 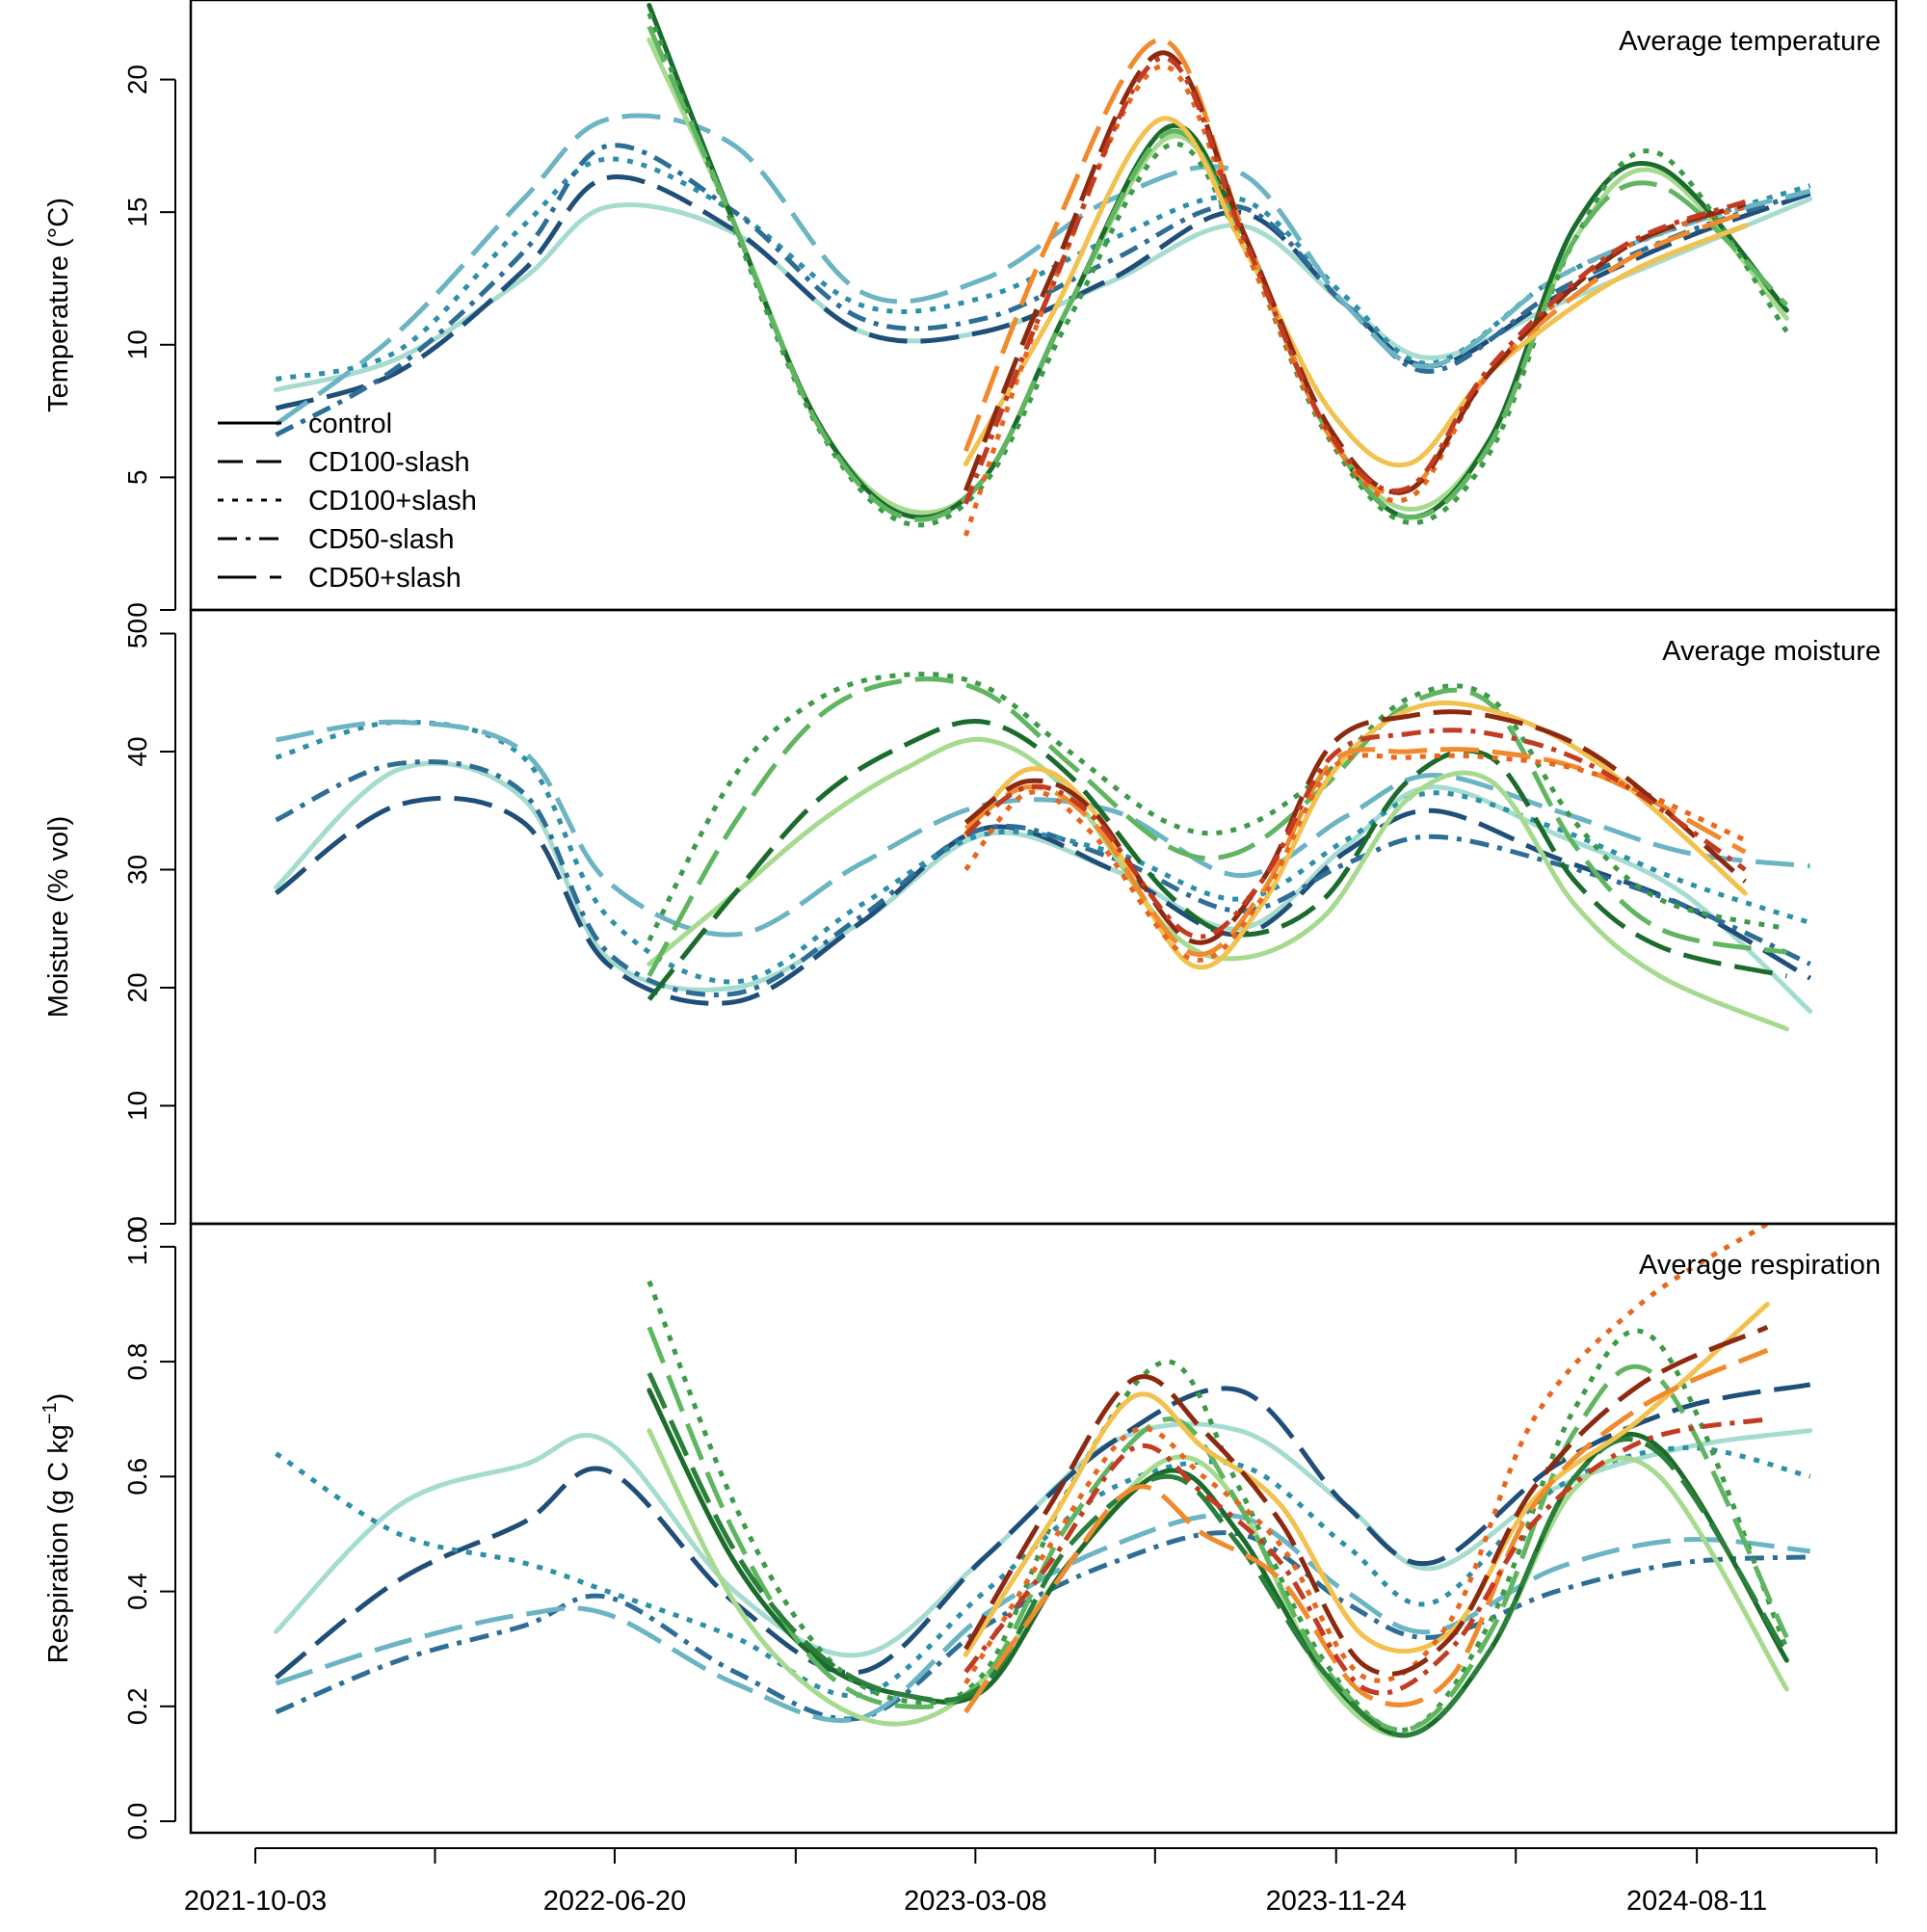 I want to click on y-axis-label-text: Moisture (% vol), so click(x=58, y=917).